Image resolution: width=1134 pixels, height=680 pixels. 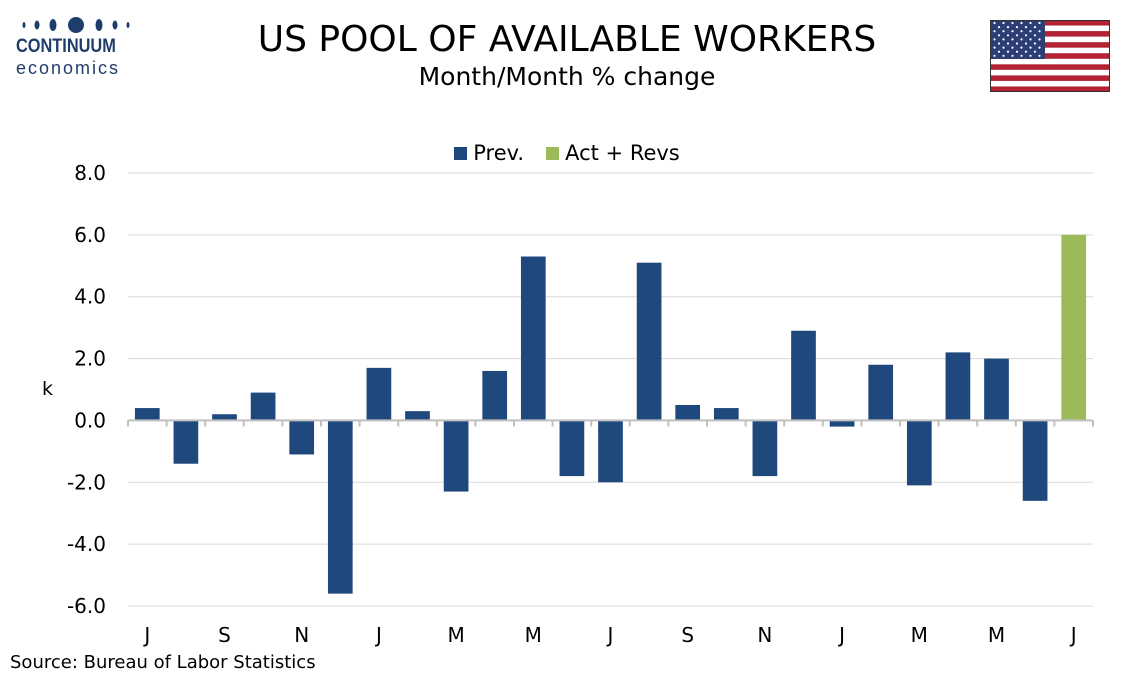 I want to click on logo-subtext: economics, so click(x=68, y=68).